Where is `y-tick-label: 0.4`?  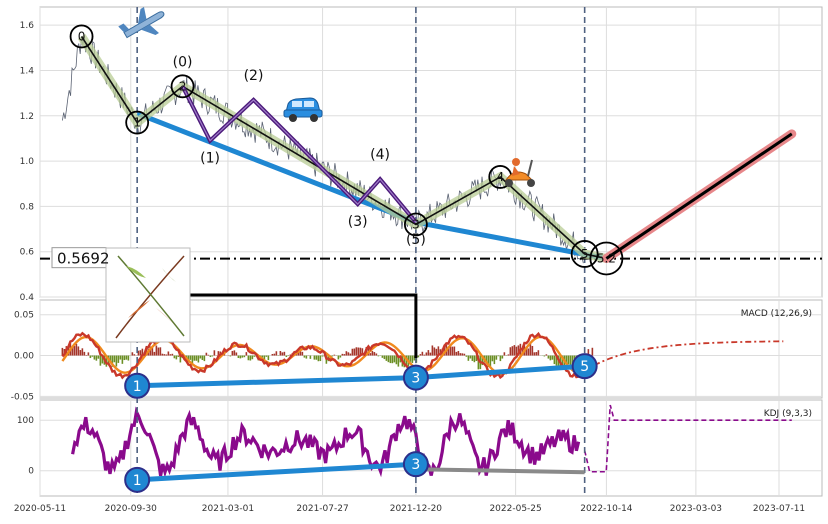 y-tick-label: 0.4 is located at coordinates (27, 298).